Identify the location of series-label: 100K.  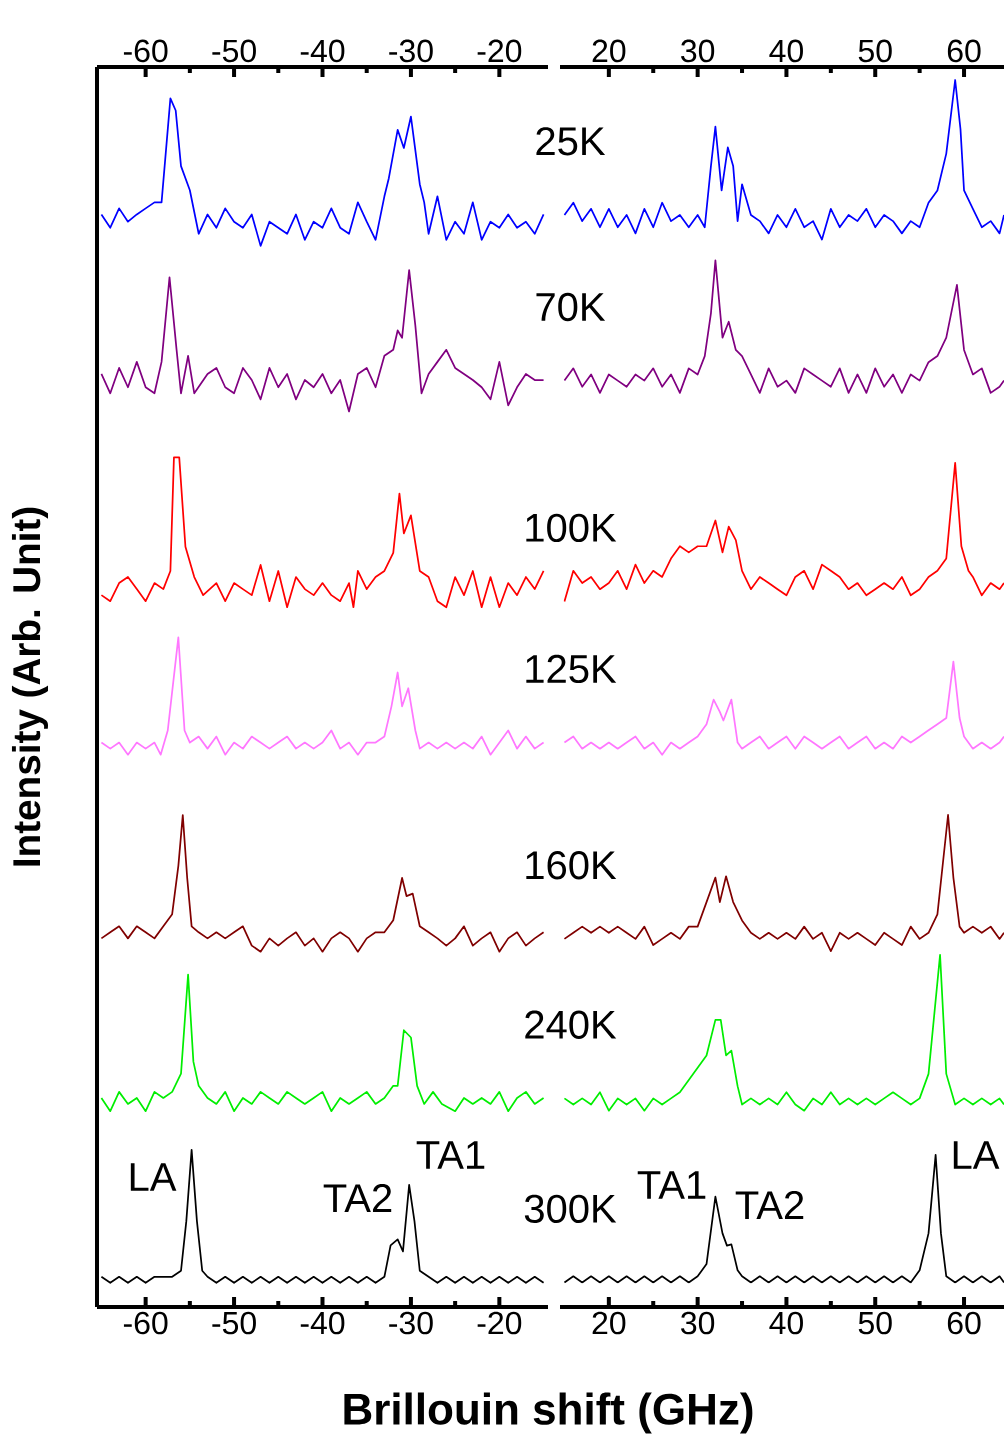
(571, 528).